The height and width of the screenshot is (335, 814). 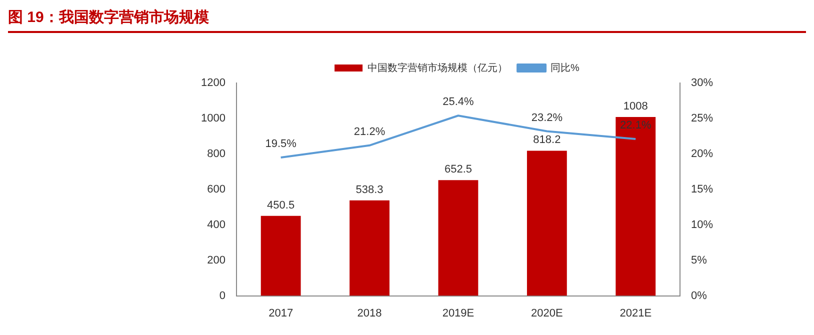 What do you see at coordinates (407, 20) in the screenshot?
I see `text: 图 19：我国数字营销市场规模` at bounding box center [407, 20].